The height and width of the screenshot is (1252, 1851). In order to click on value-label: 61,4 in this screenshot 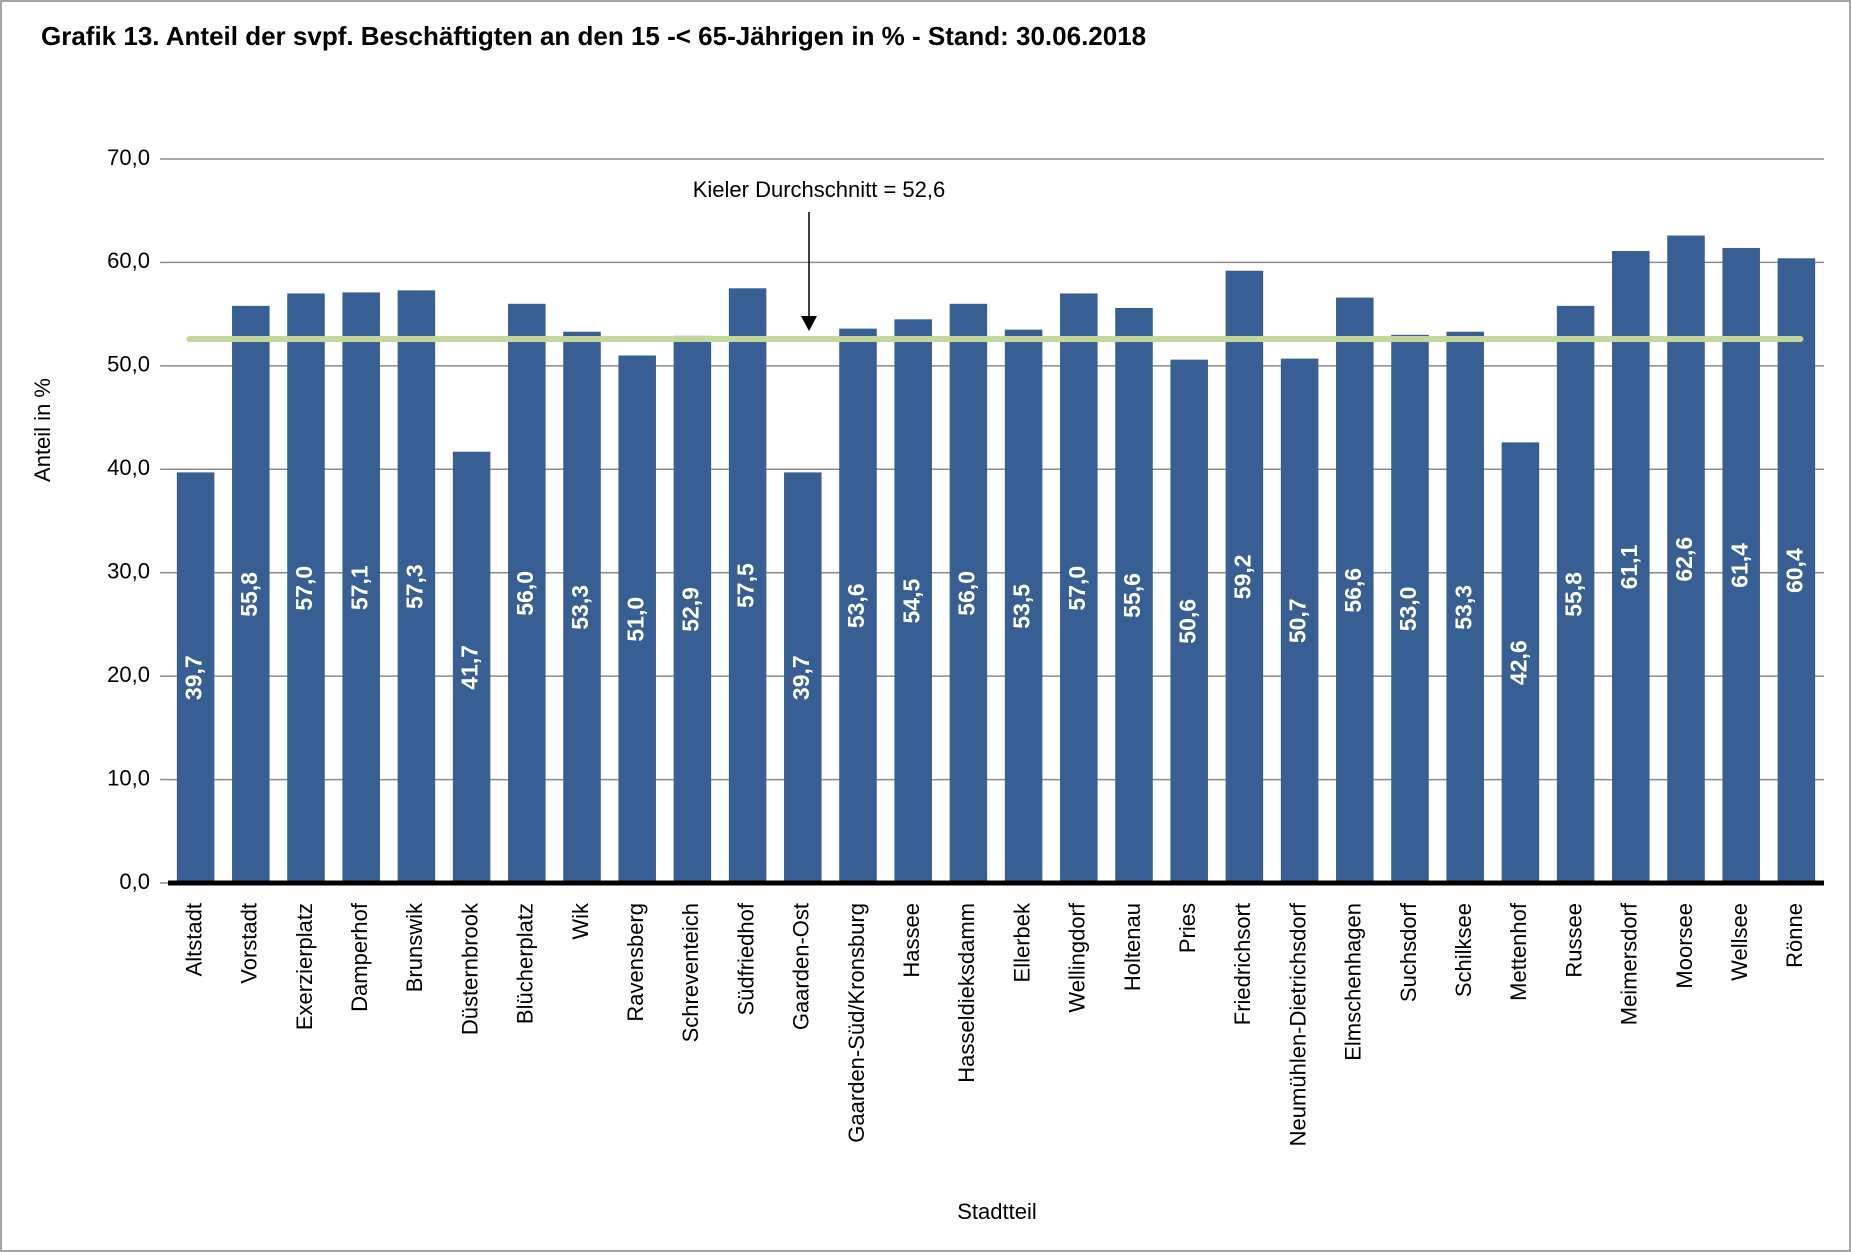, I will do `click(1739, 565)`.